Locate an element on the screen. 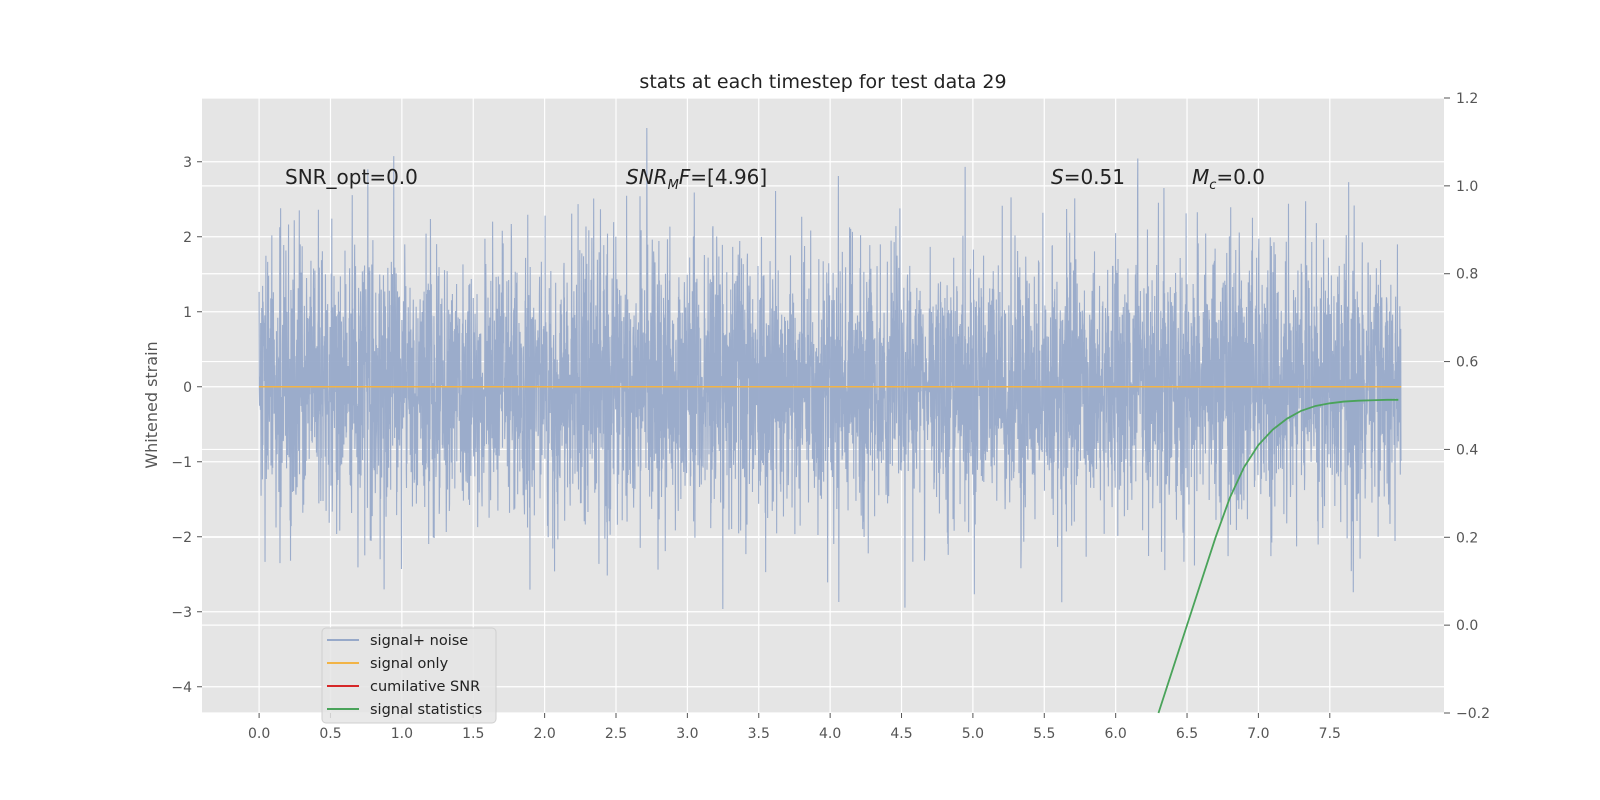 The height and width of the screenshot is (800, 1600). series-signal-statistics is located at coordinates (1278, 556).